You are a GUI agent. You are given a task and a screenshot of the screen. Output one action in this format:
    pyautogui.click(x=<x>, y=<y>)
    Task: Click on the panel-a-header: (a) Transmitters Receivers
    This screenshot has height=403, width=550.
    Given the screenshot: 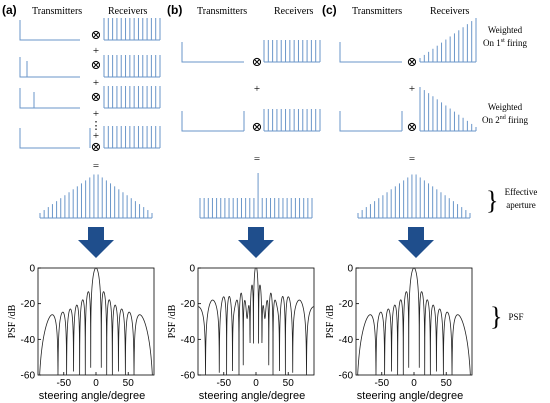 What is the action you would take?
    pyautogui.click(x=75, y=10)
    